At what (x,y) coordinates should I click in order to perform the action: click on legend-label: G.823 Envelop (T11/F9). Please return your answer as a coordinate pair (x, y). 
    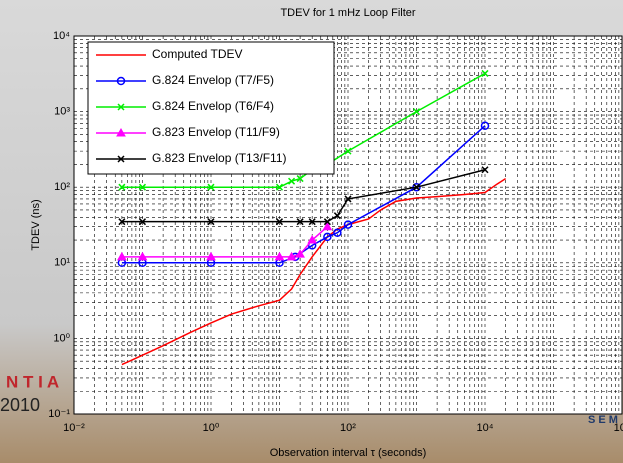
    Looking at the image, I should click on (216, 132).